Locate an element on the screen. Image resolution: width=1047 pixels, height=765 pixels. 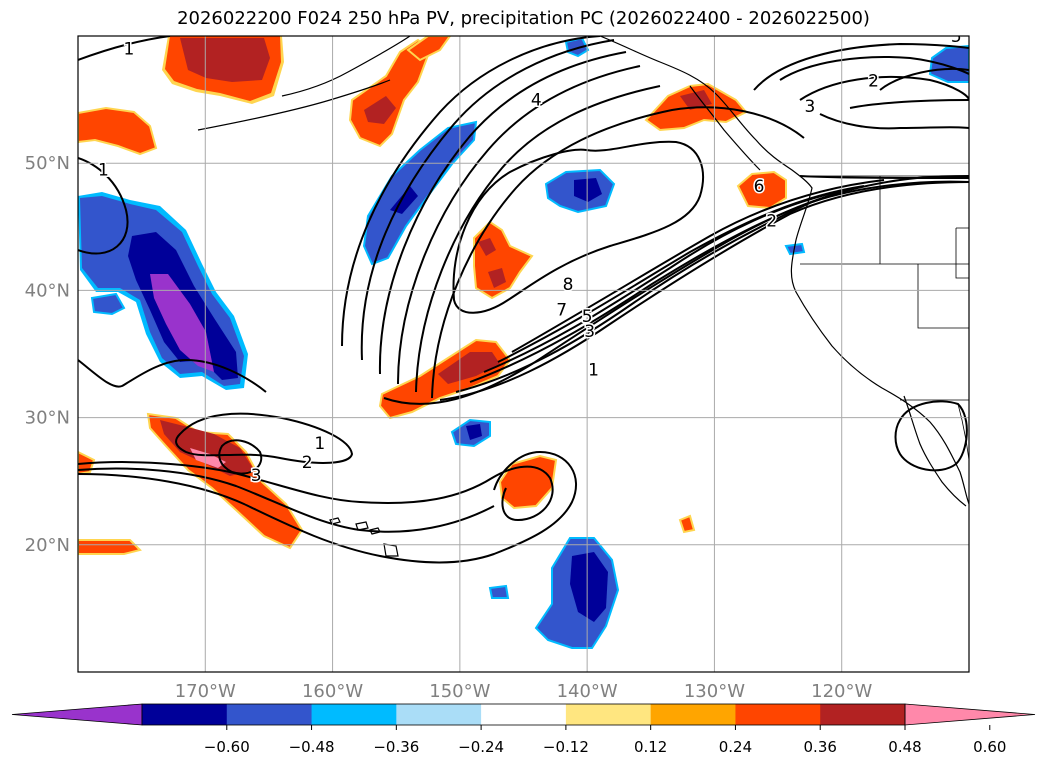
pv-contour-label: 5 is located at coordinates (956, 37).